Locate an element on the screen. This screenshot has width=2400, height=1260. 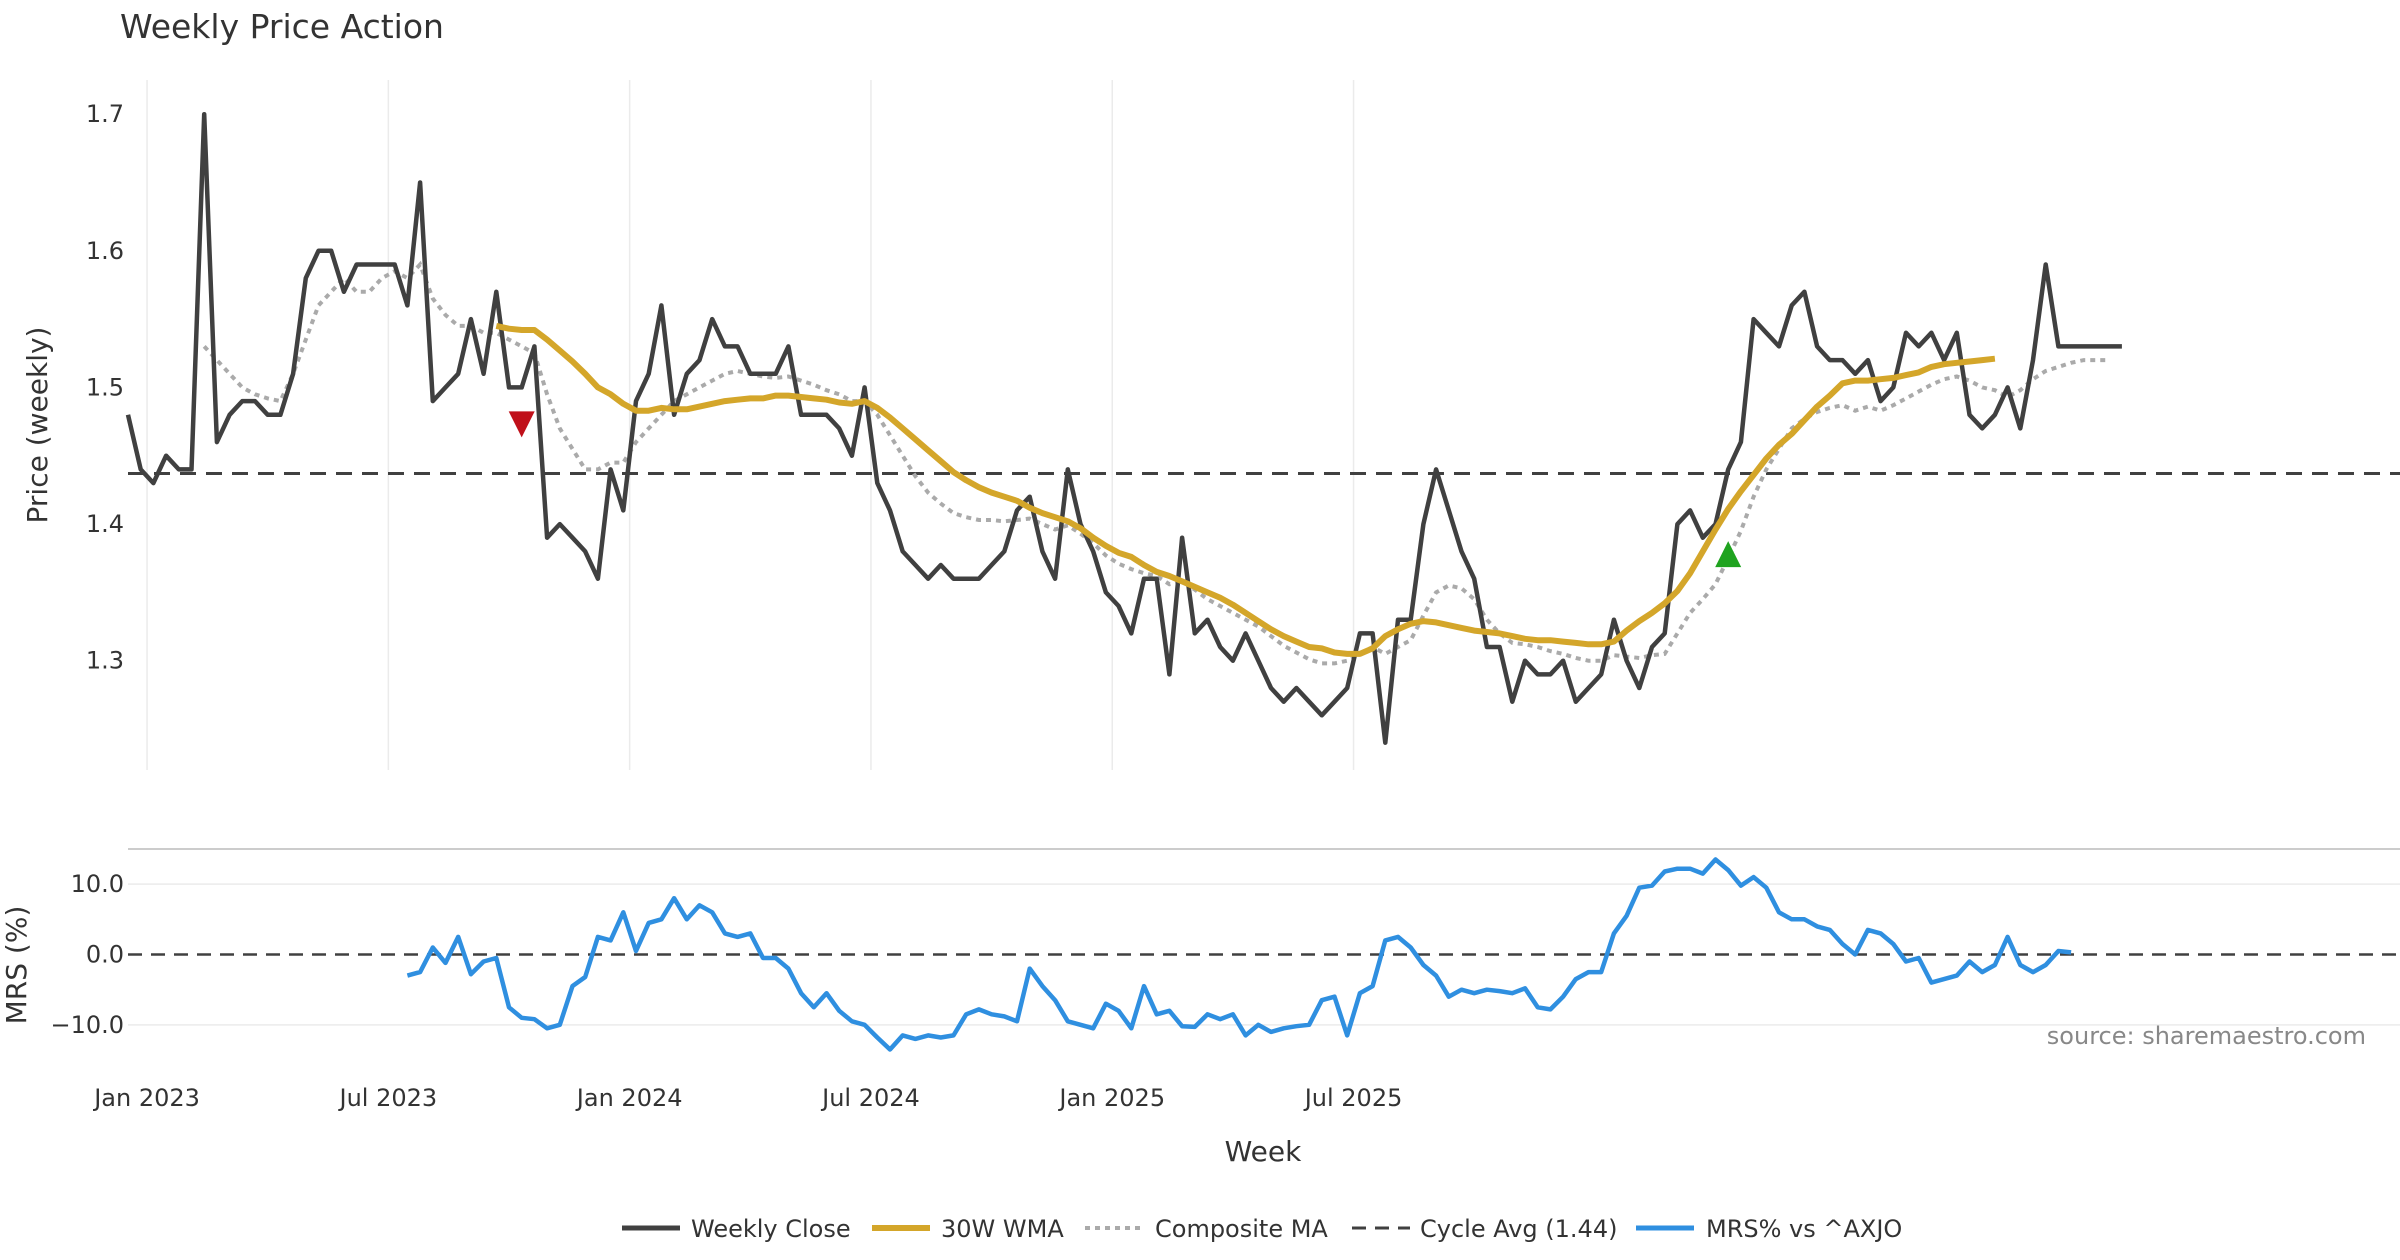
price-y-ticks: 1.3 1.4 1.5 1.6 1.7 is located at coordinates (105, 387).